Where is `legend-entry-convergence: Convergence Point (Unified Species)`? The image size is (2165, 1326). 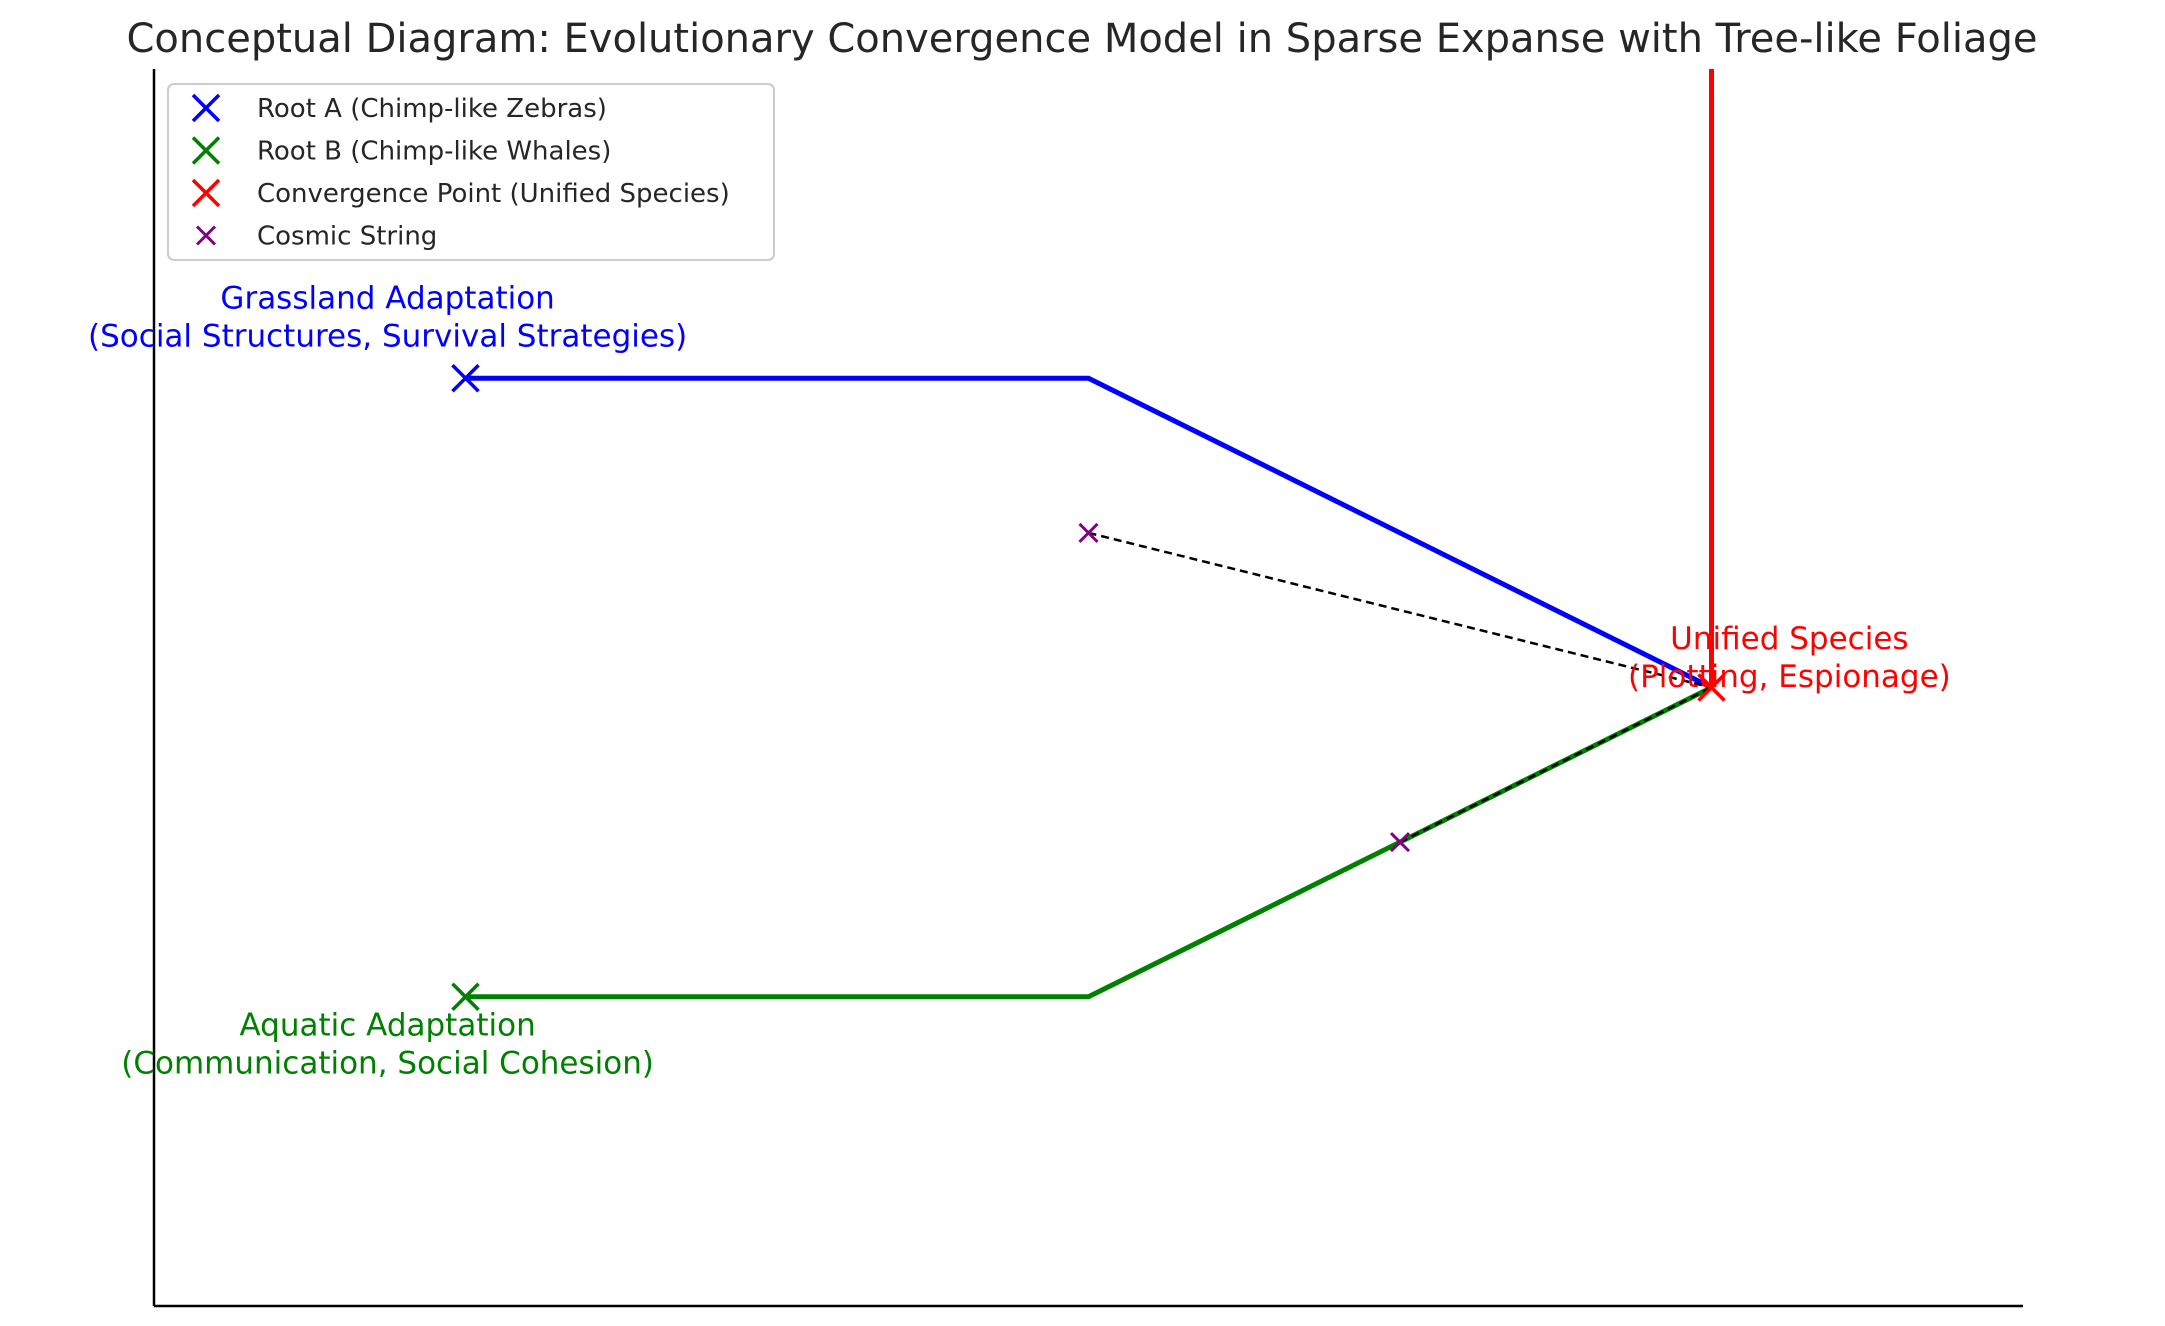 legend-entry-convergence: Convergence Point (Unified Species) is located at coordinates (460, 193).